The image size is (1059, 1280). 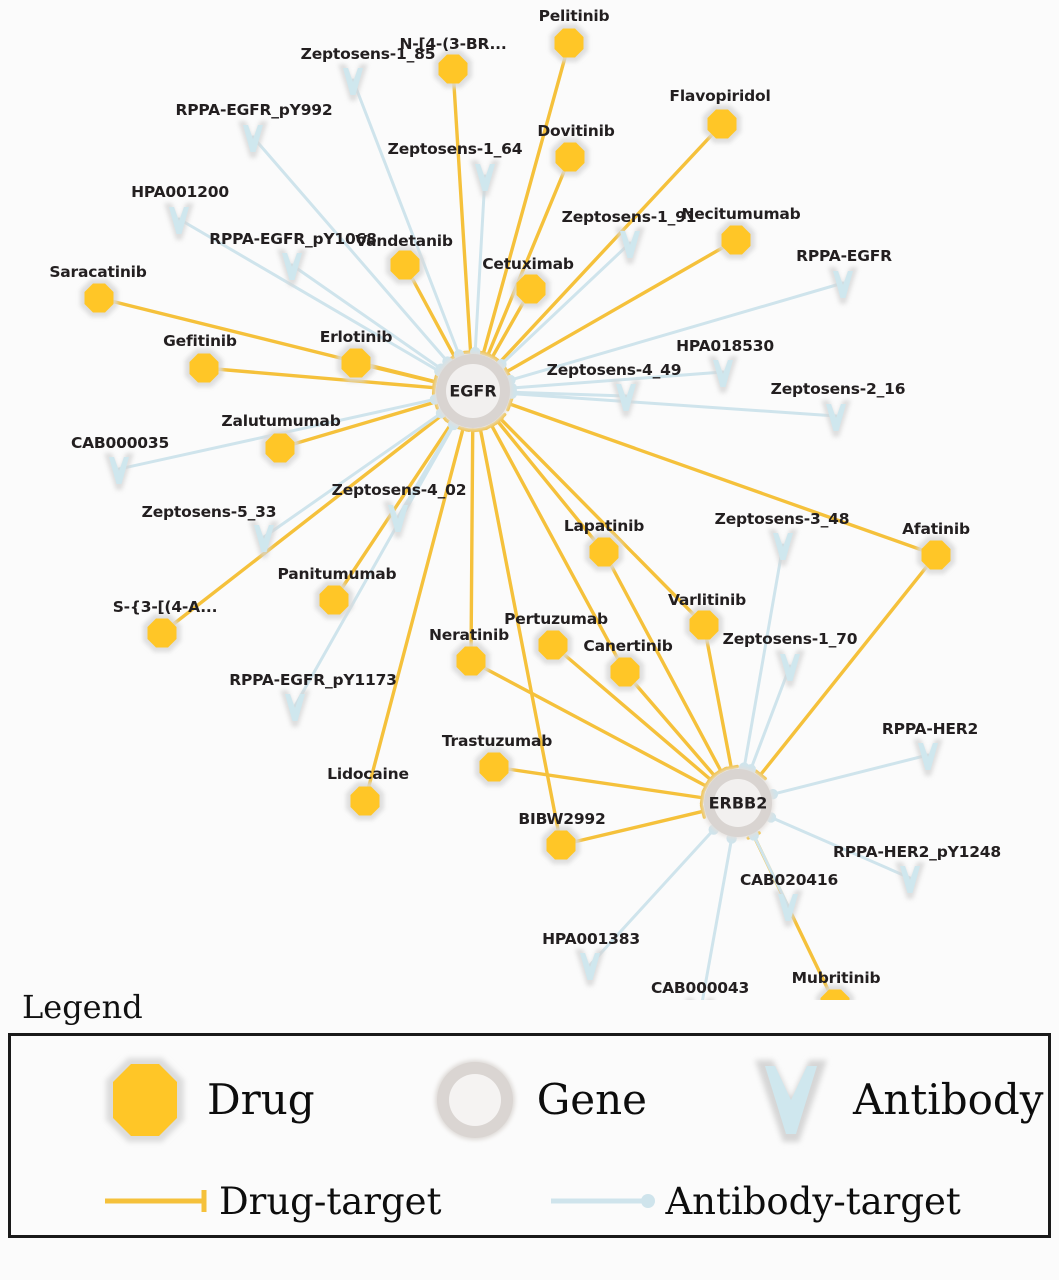 What do you see at coordinates (948, 1100) in the screenshot?
I see `legend-label-antibody: Antibody` at bounding box center [948, 1100].